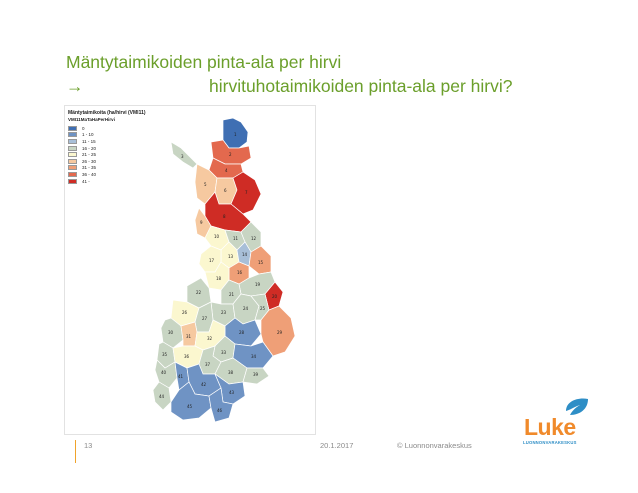 This screenshot has width=638, height=493. What do you see at coordinates (89, 161) in the screenshot?
I see `legend-label: 26 - 30` at bounding box center [89, 161].